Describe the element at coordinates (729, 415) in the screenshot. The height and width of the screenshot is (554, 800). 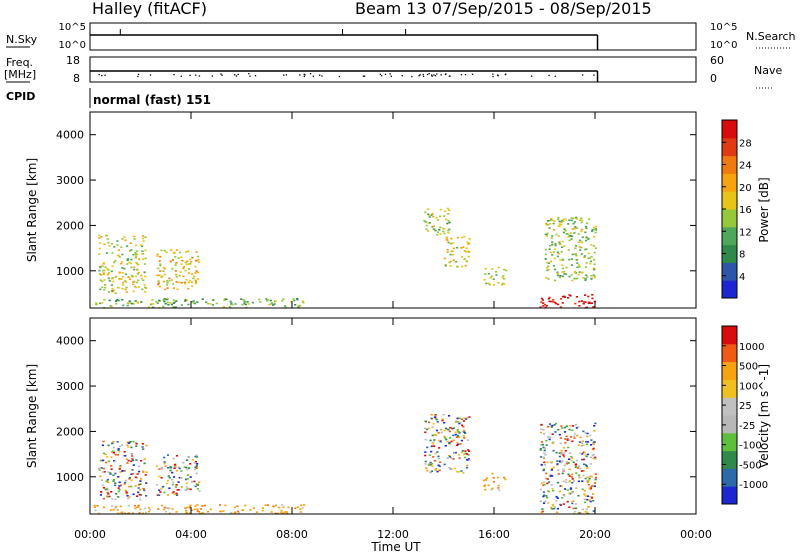
I see `velocity-colorbar-frame` at that location.